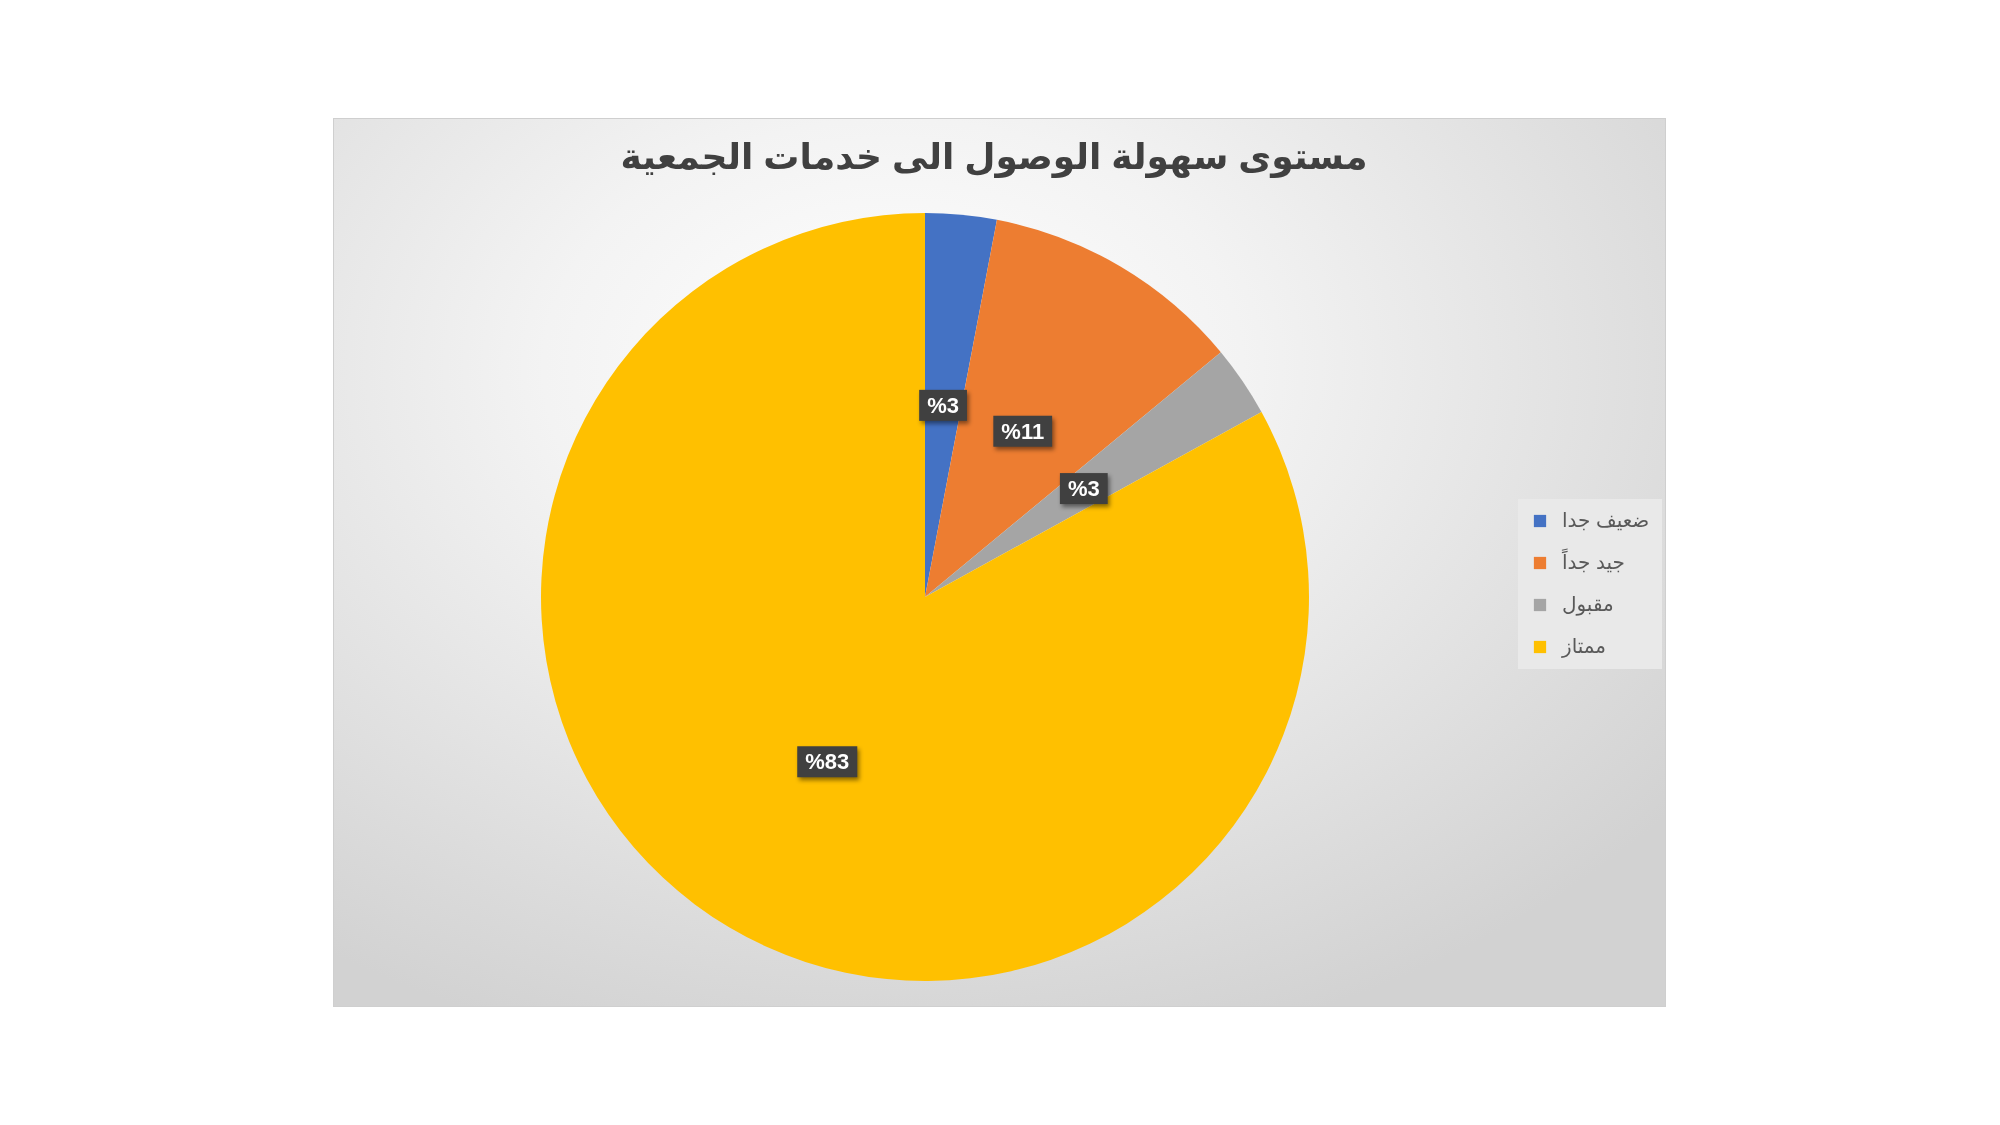 The image size is (2000, 1125). I want to click on legend-label: جيد جداً, so click(1593, 560).